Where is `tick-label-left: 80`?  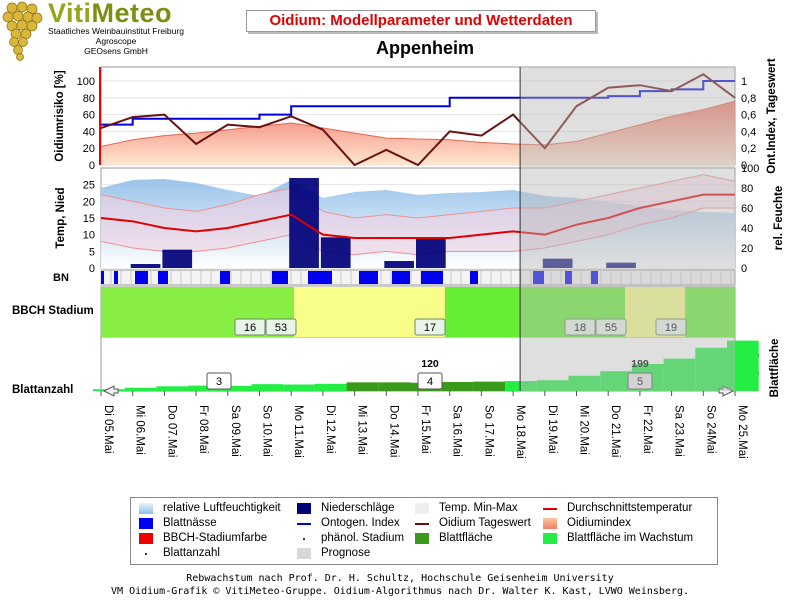 tick-label-left: 80 is located at coordinates (89, 99).